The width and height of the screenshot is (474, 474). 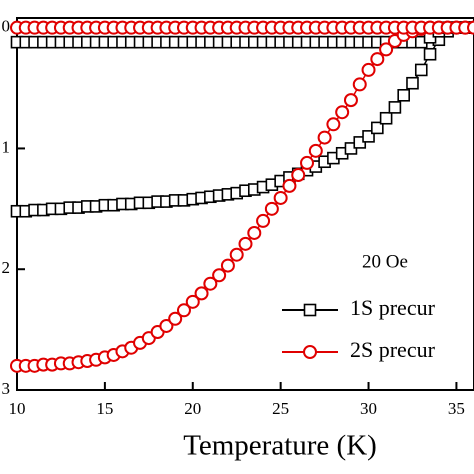 I want to click on x-tick-label: 30, so click(x=368, y=408).